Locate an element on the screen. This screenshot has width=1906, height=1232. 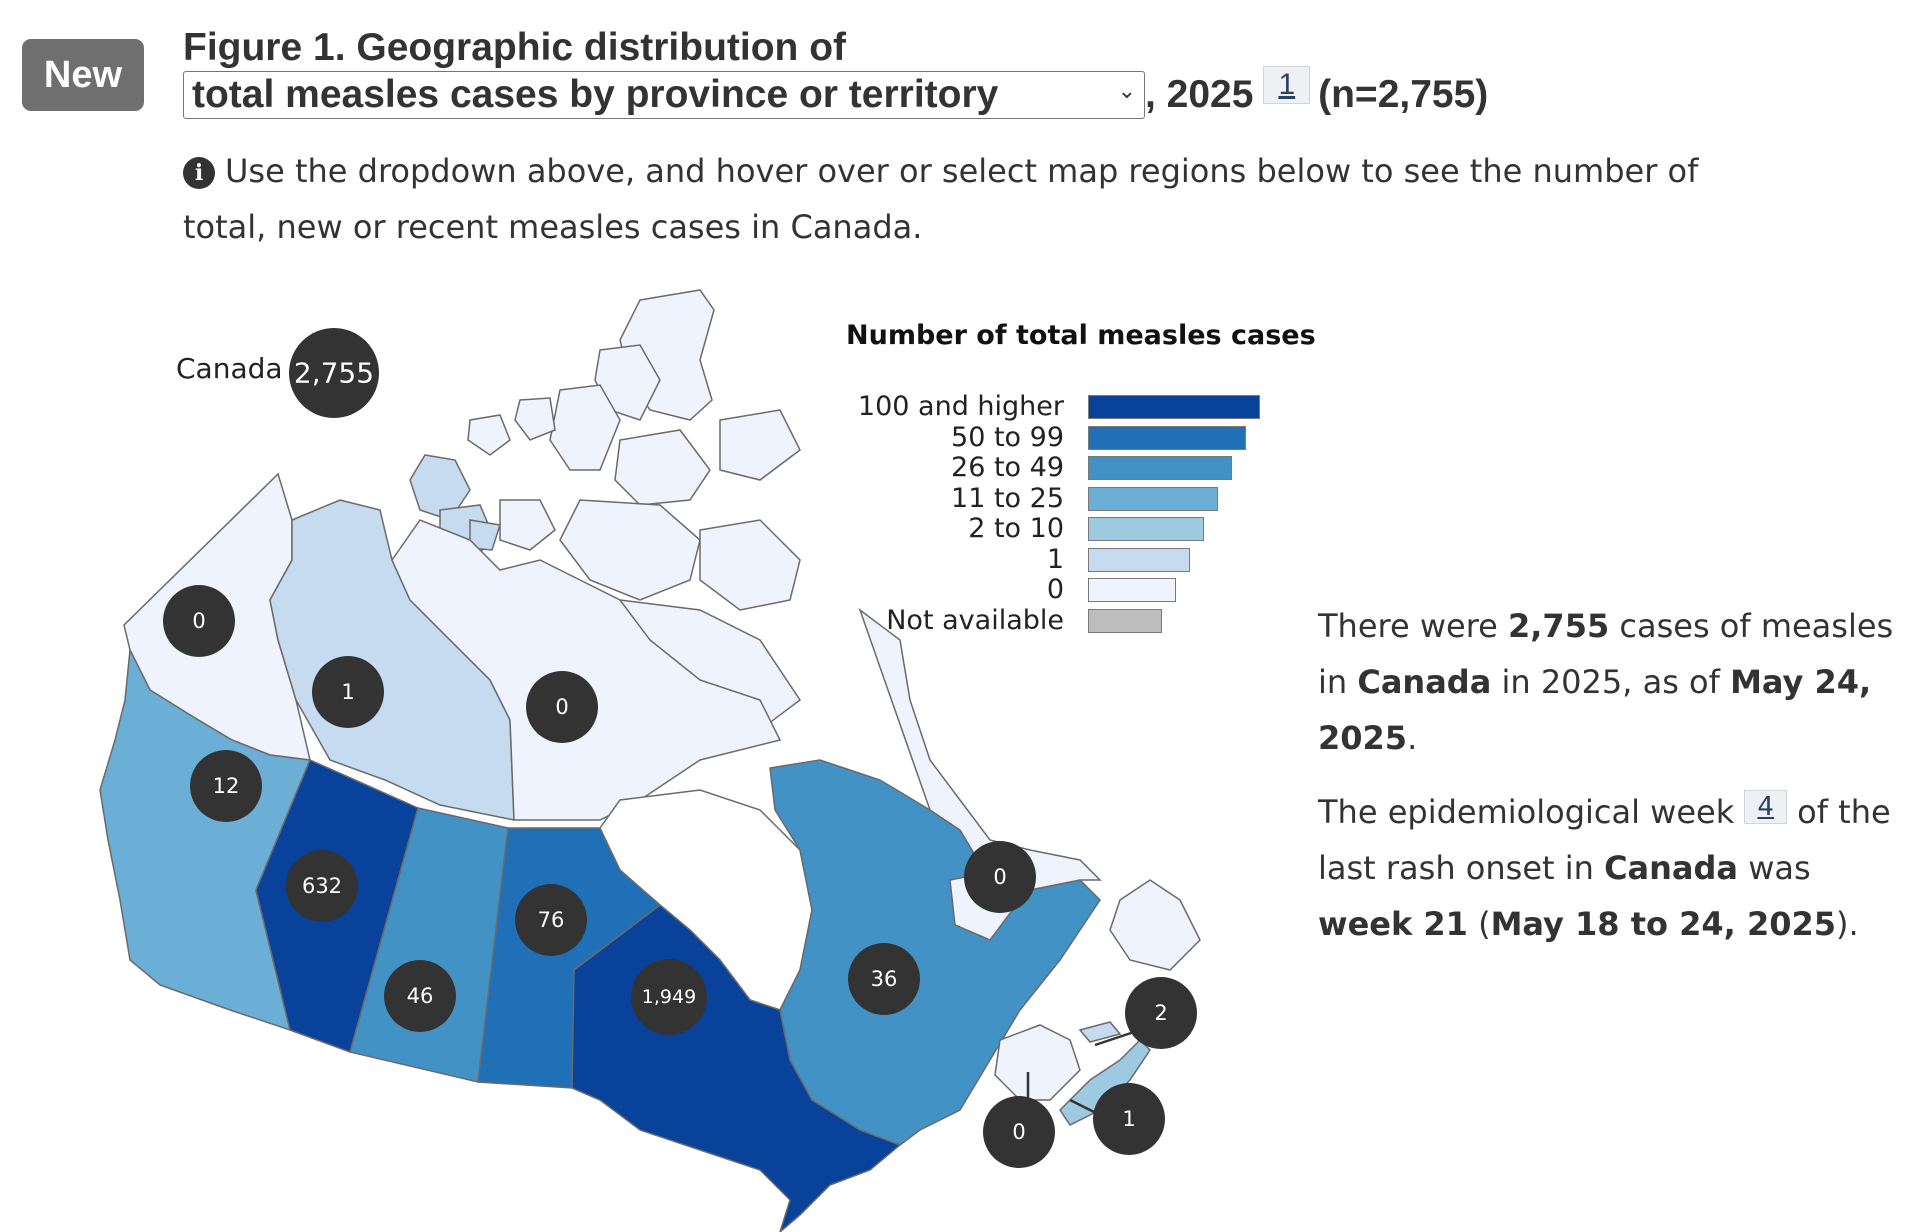
value-bubble-label: 2 is located at coordinates (1160, 1013).